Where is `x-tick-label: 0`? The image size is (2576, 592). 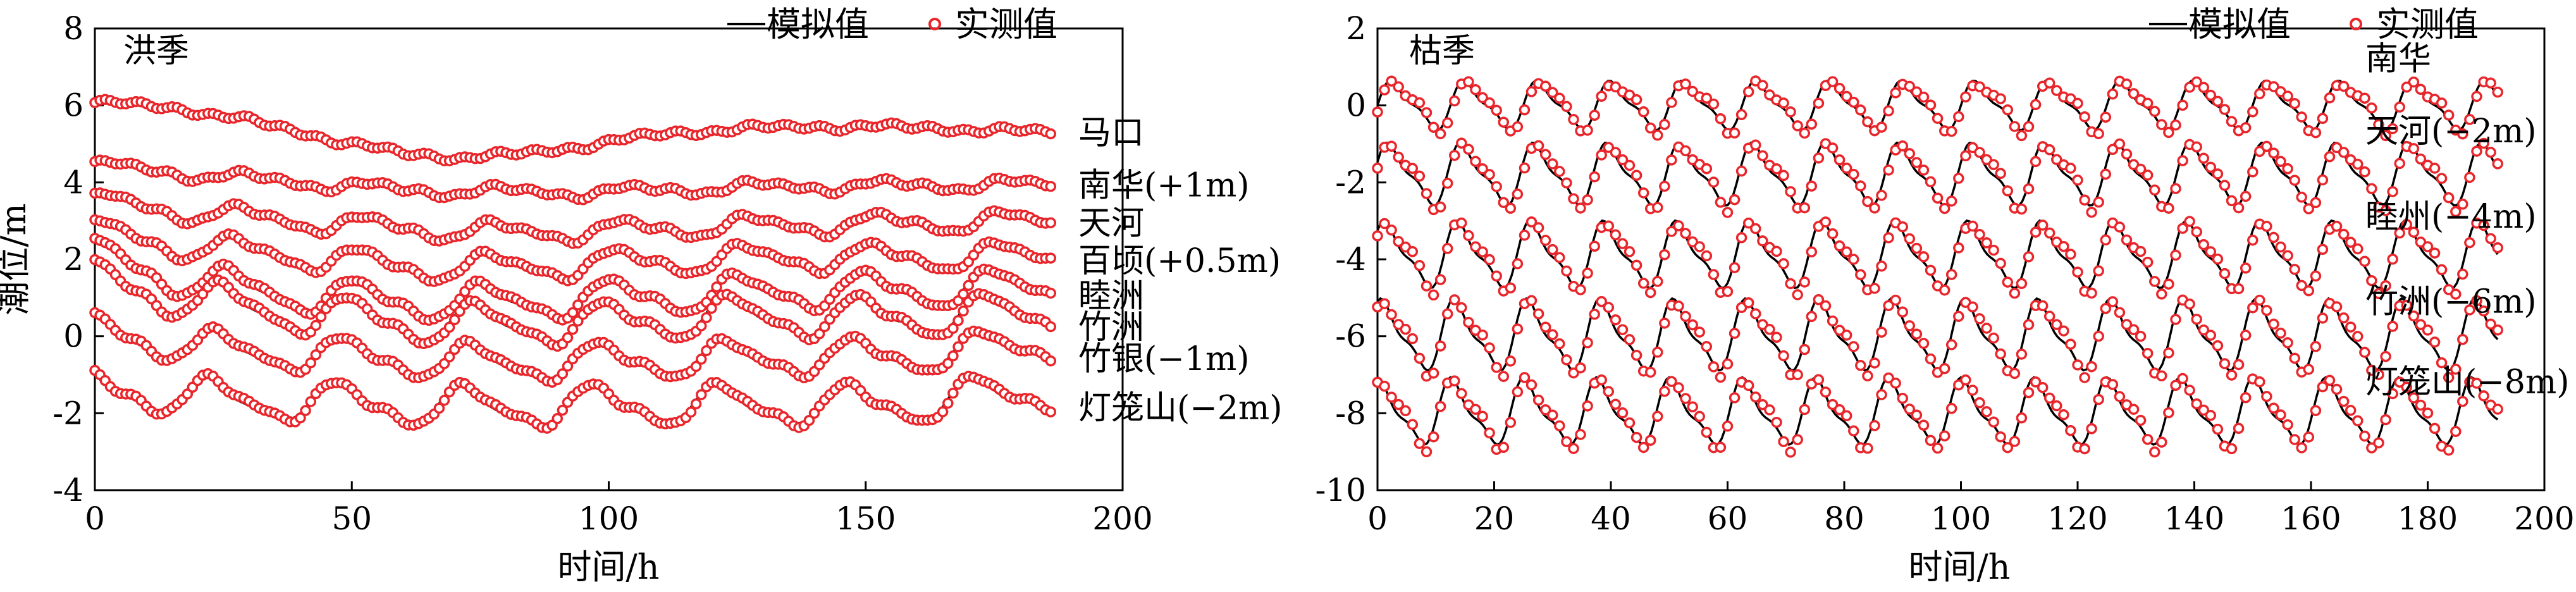 x-tick-label: 0 is located at coordinates (95, 518).